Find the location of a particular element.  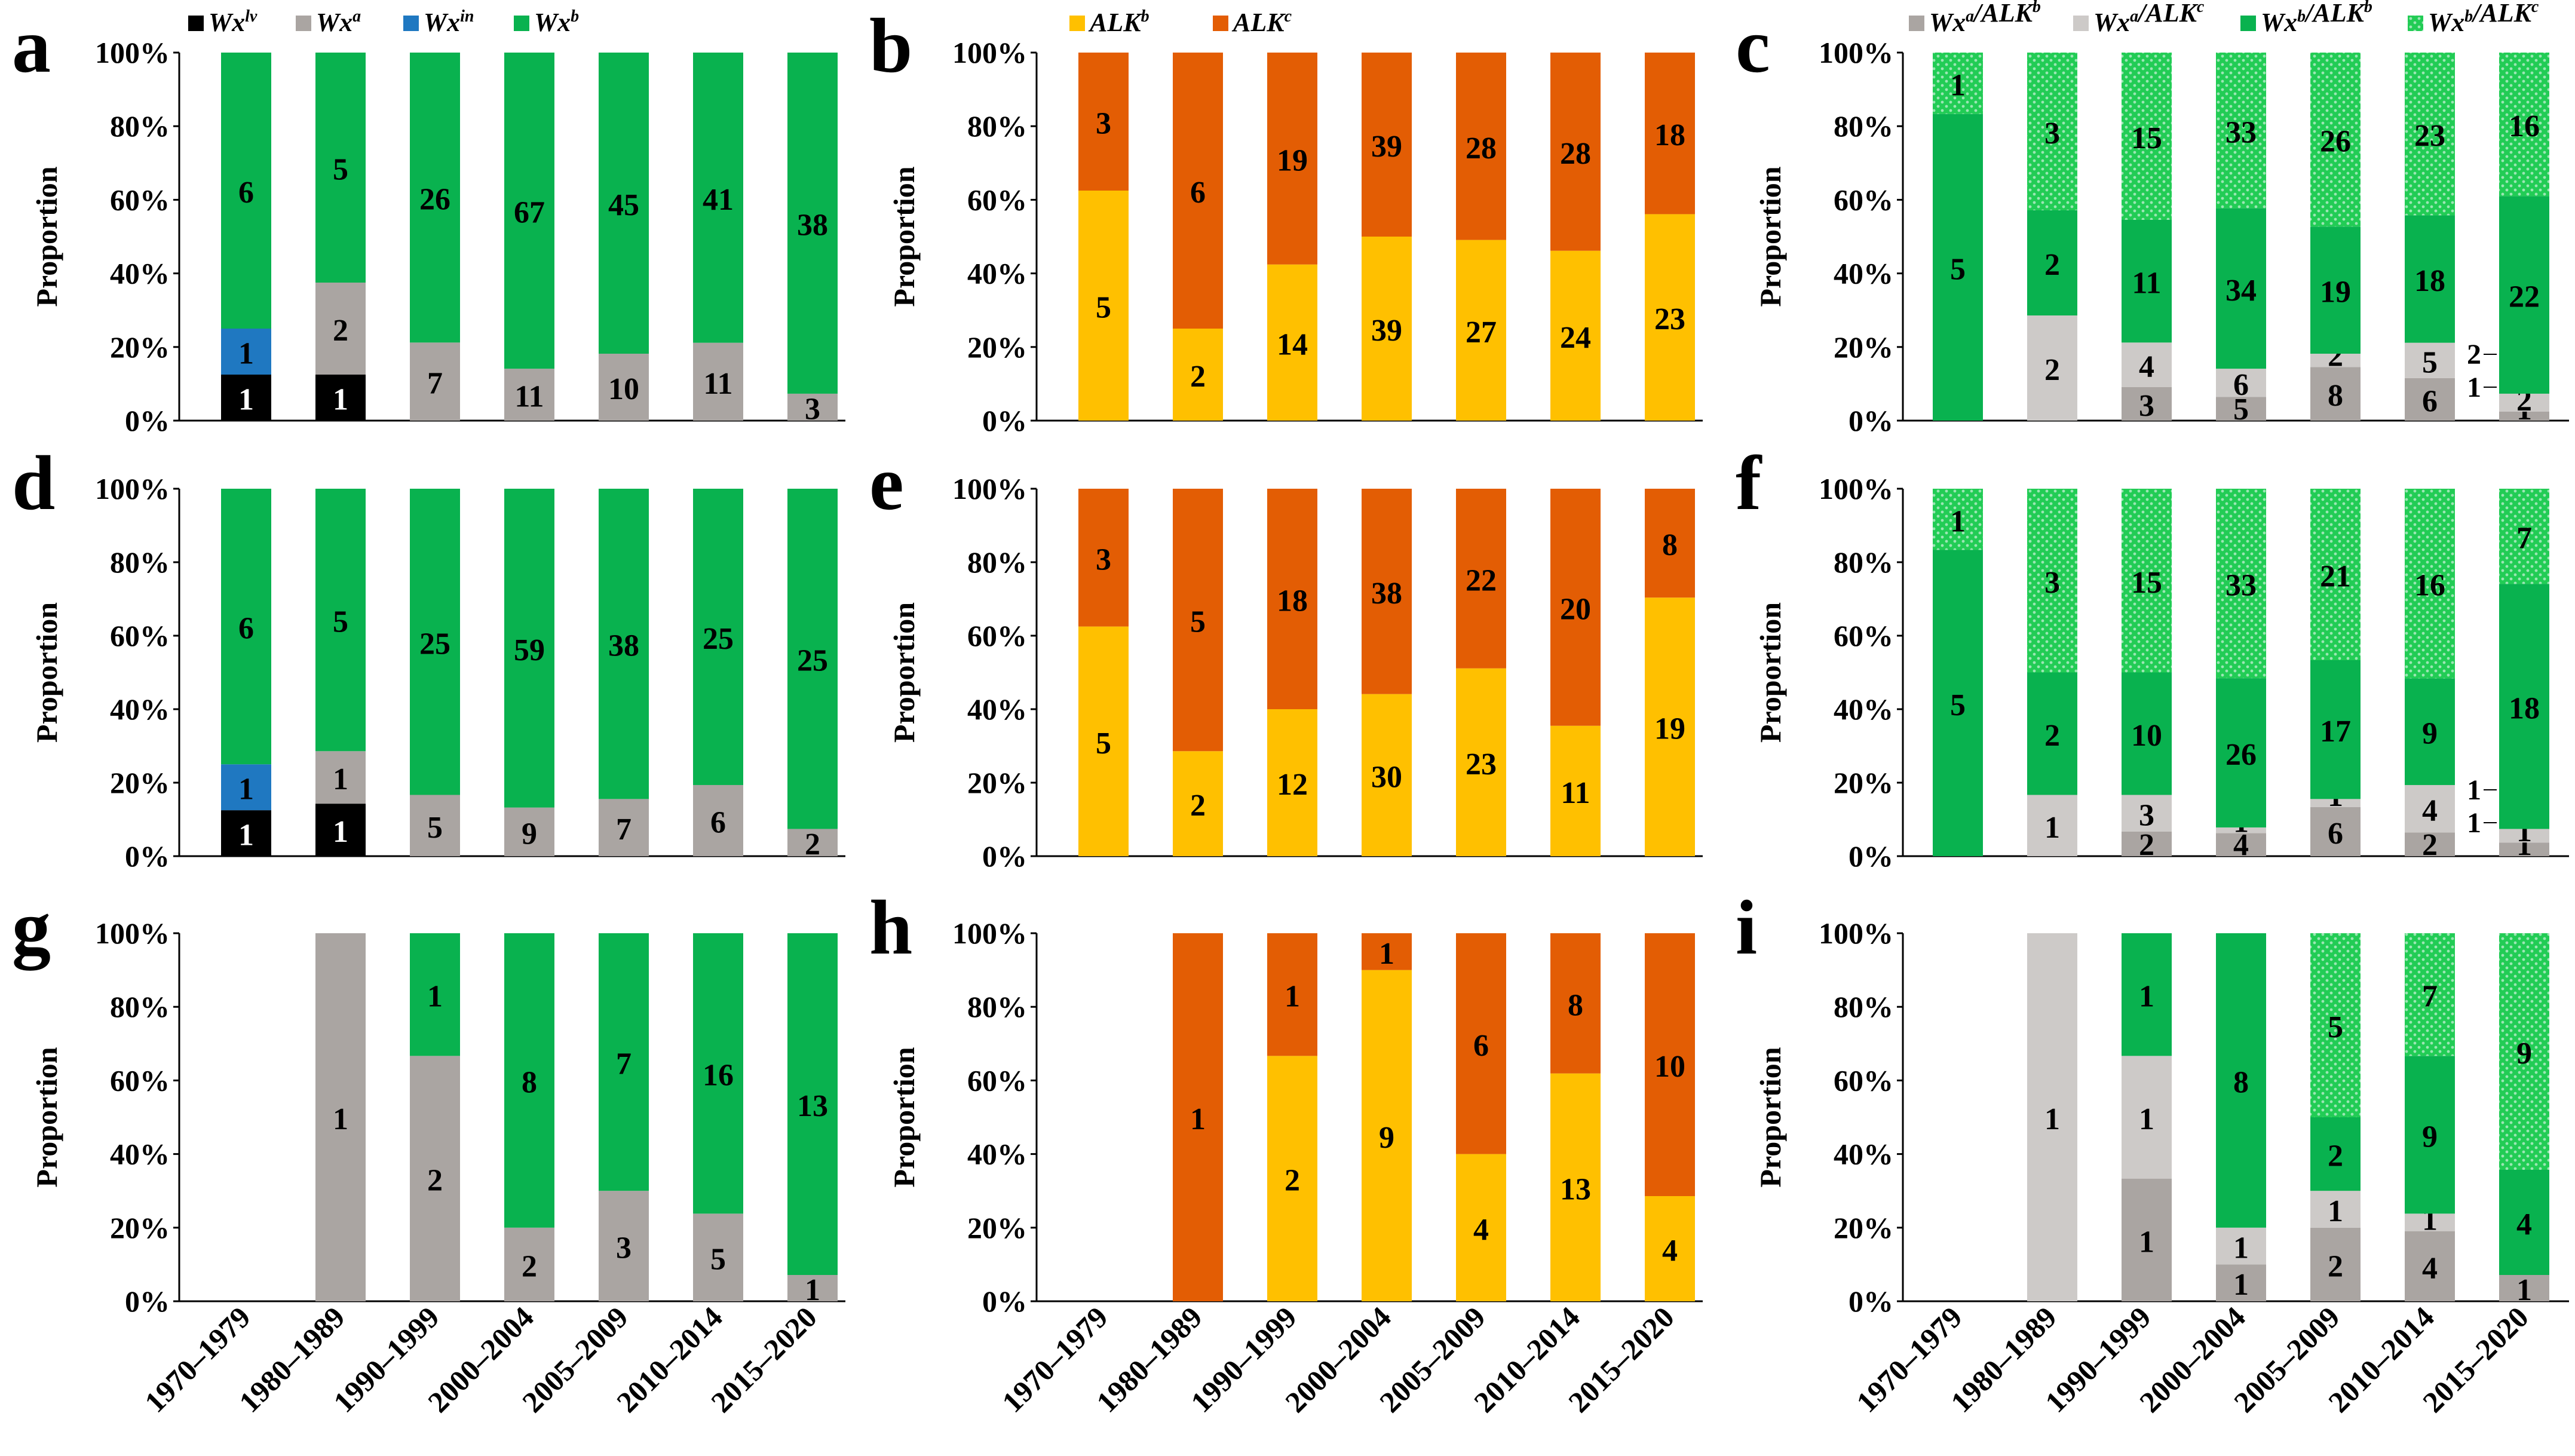

data-label: 25 is located at coordinates (435, 644).